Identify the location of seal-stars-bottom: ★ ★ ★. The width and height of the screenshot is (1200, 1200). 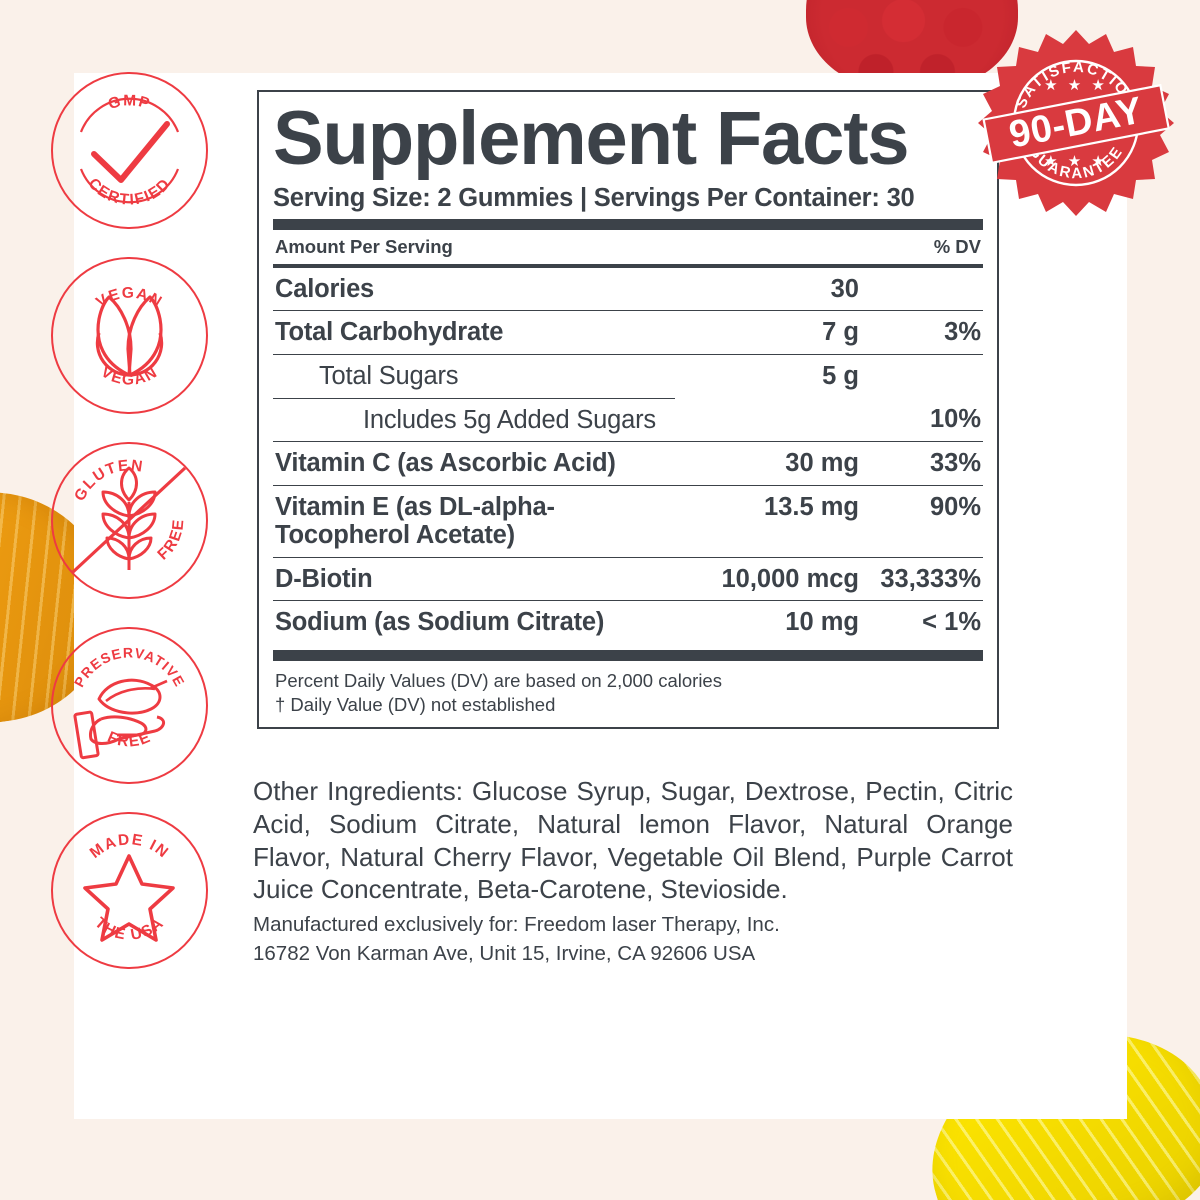
(1076, 161).